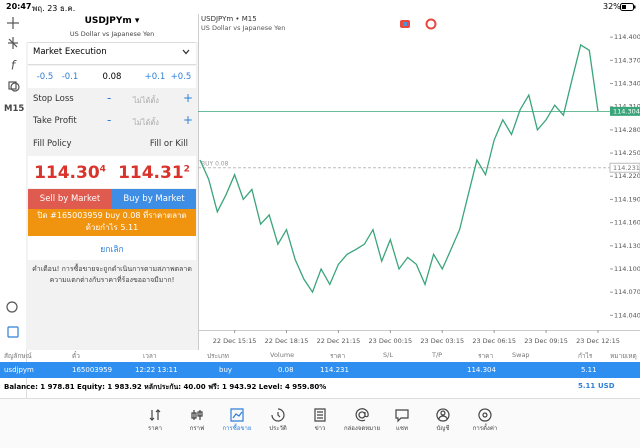 The image size is (640, 448). What do you see at coordinates (108, 21) in the screenshot?
I see `order-symbol: USDJPYm` at bounding box center [108, 21].